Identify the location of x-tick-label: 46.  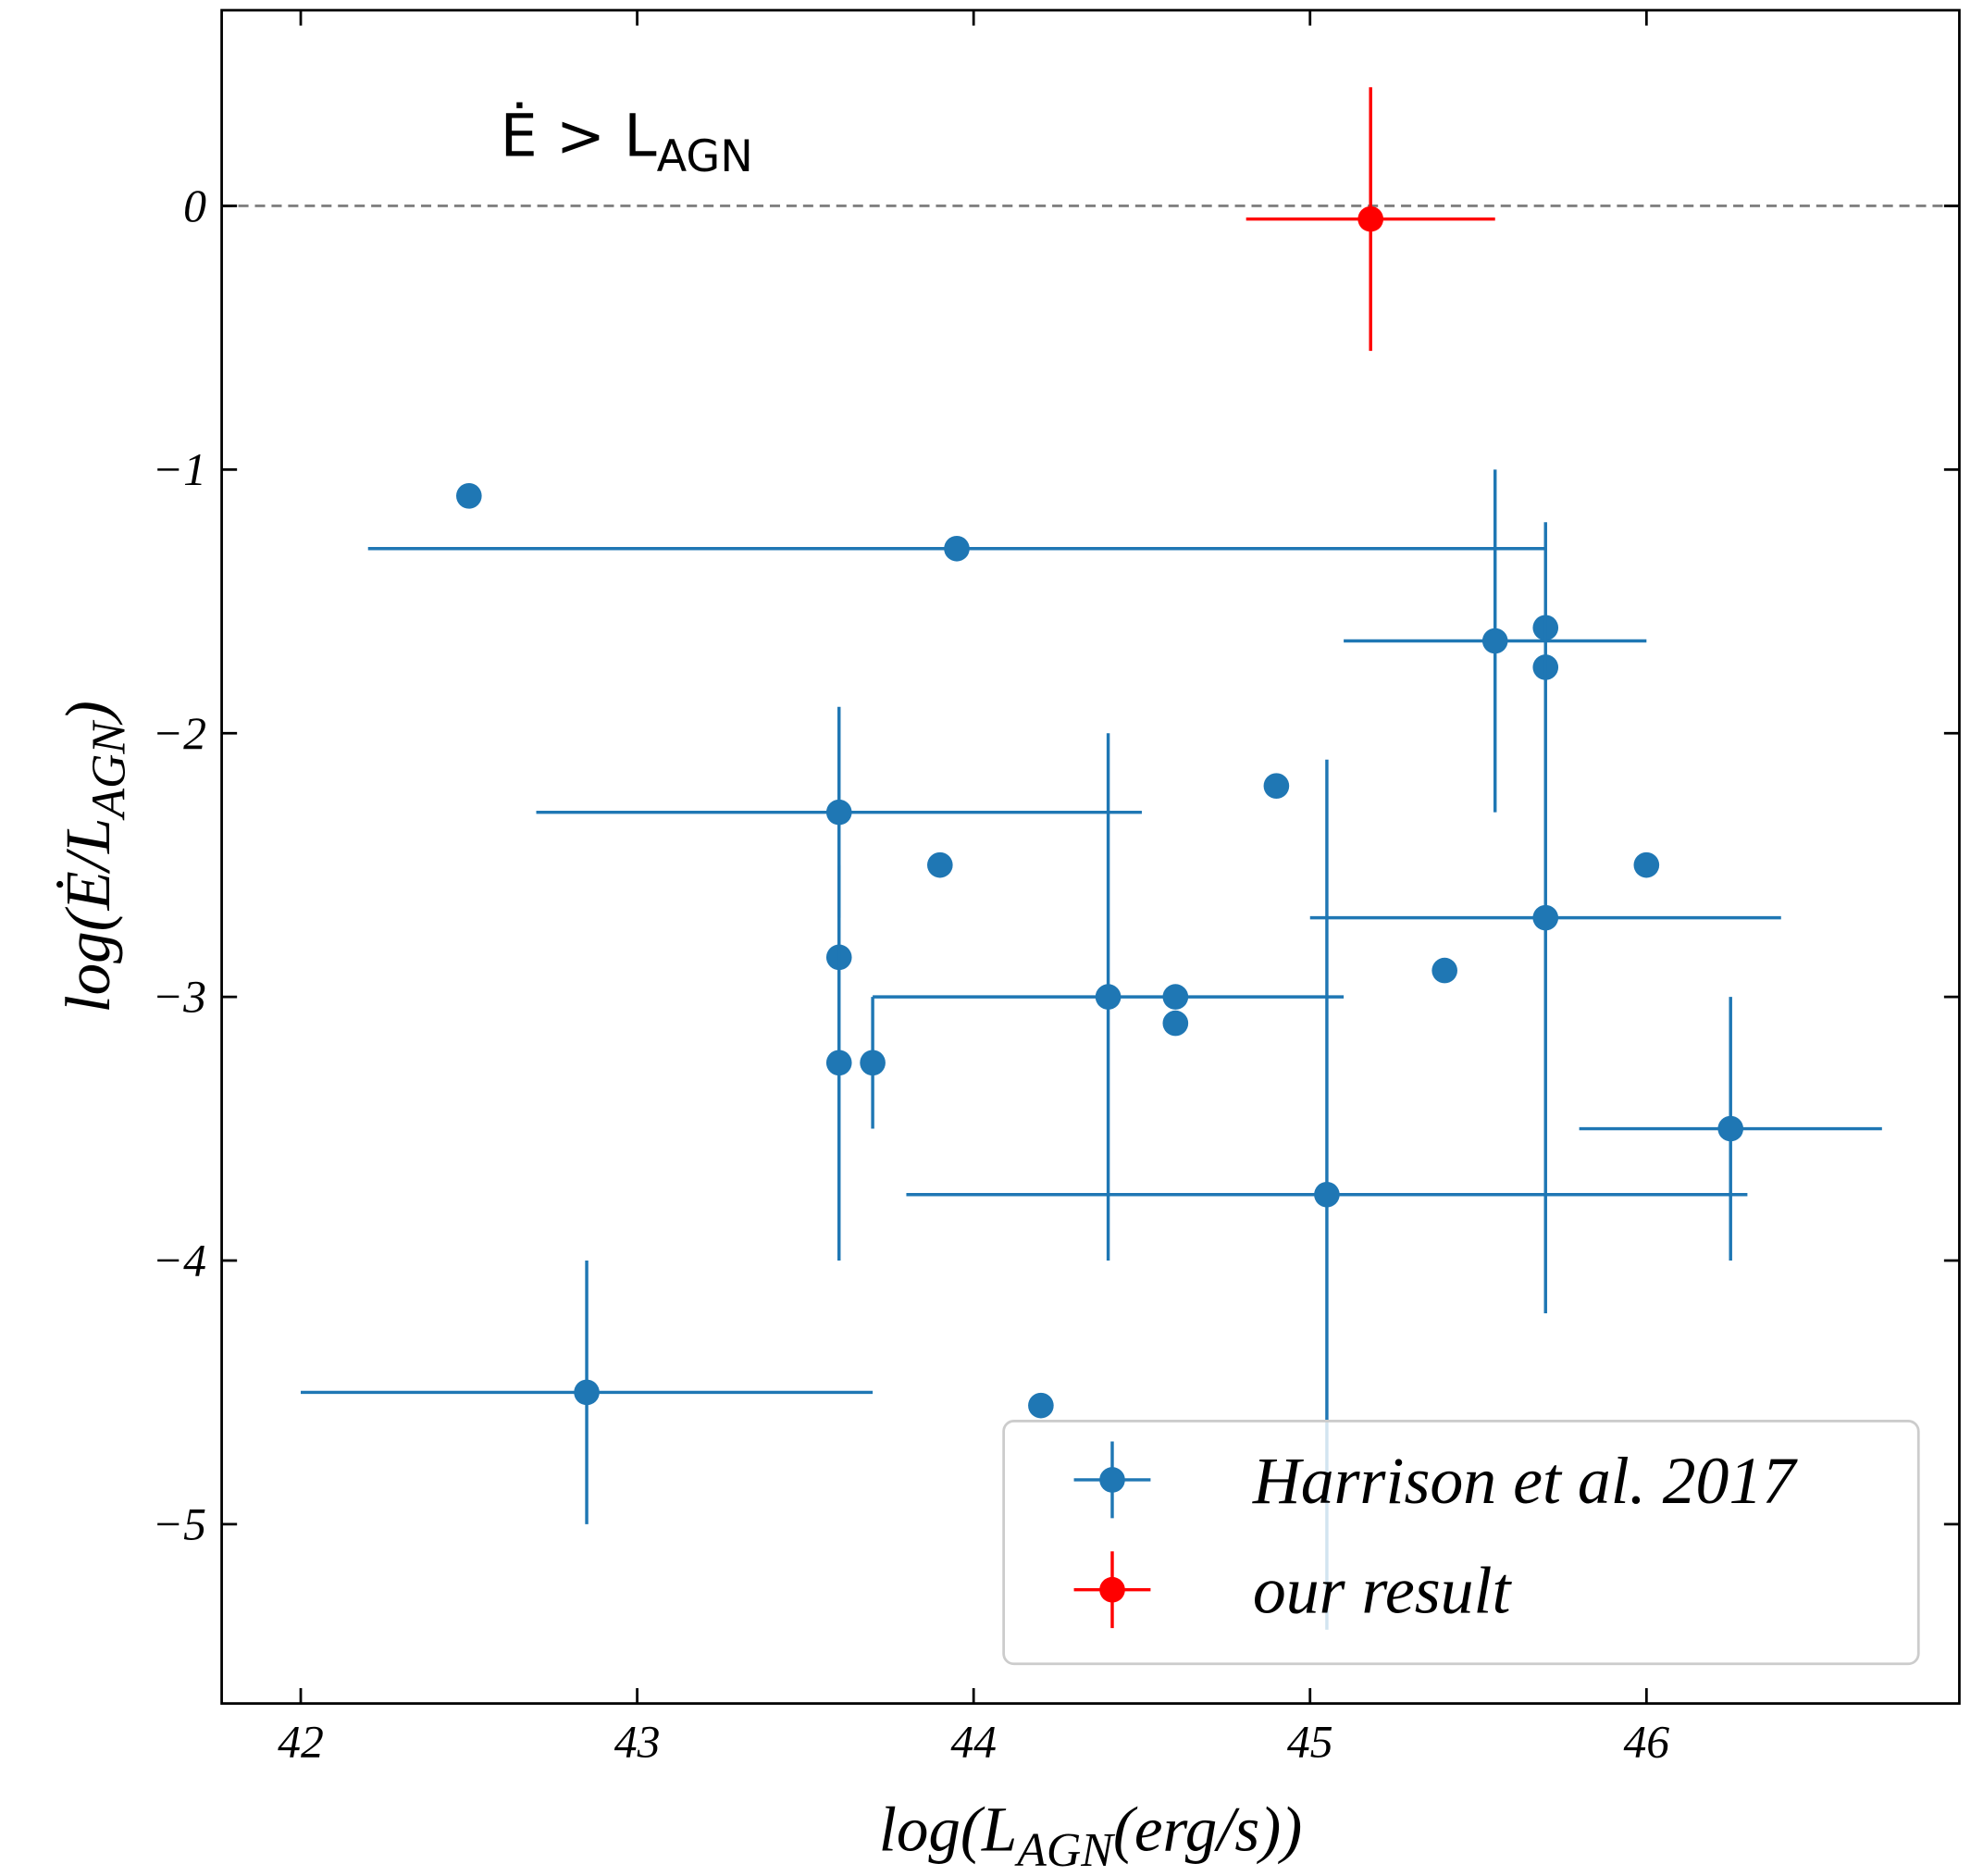
(1646, 1742).